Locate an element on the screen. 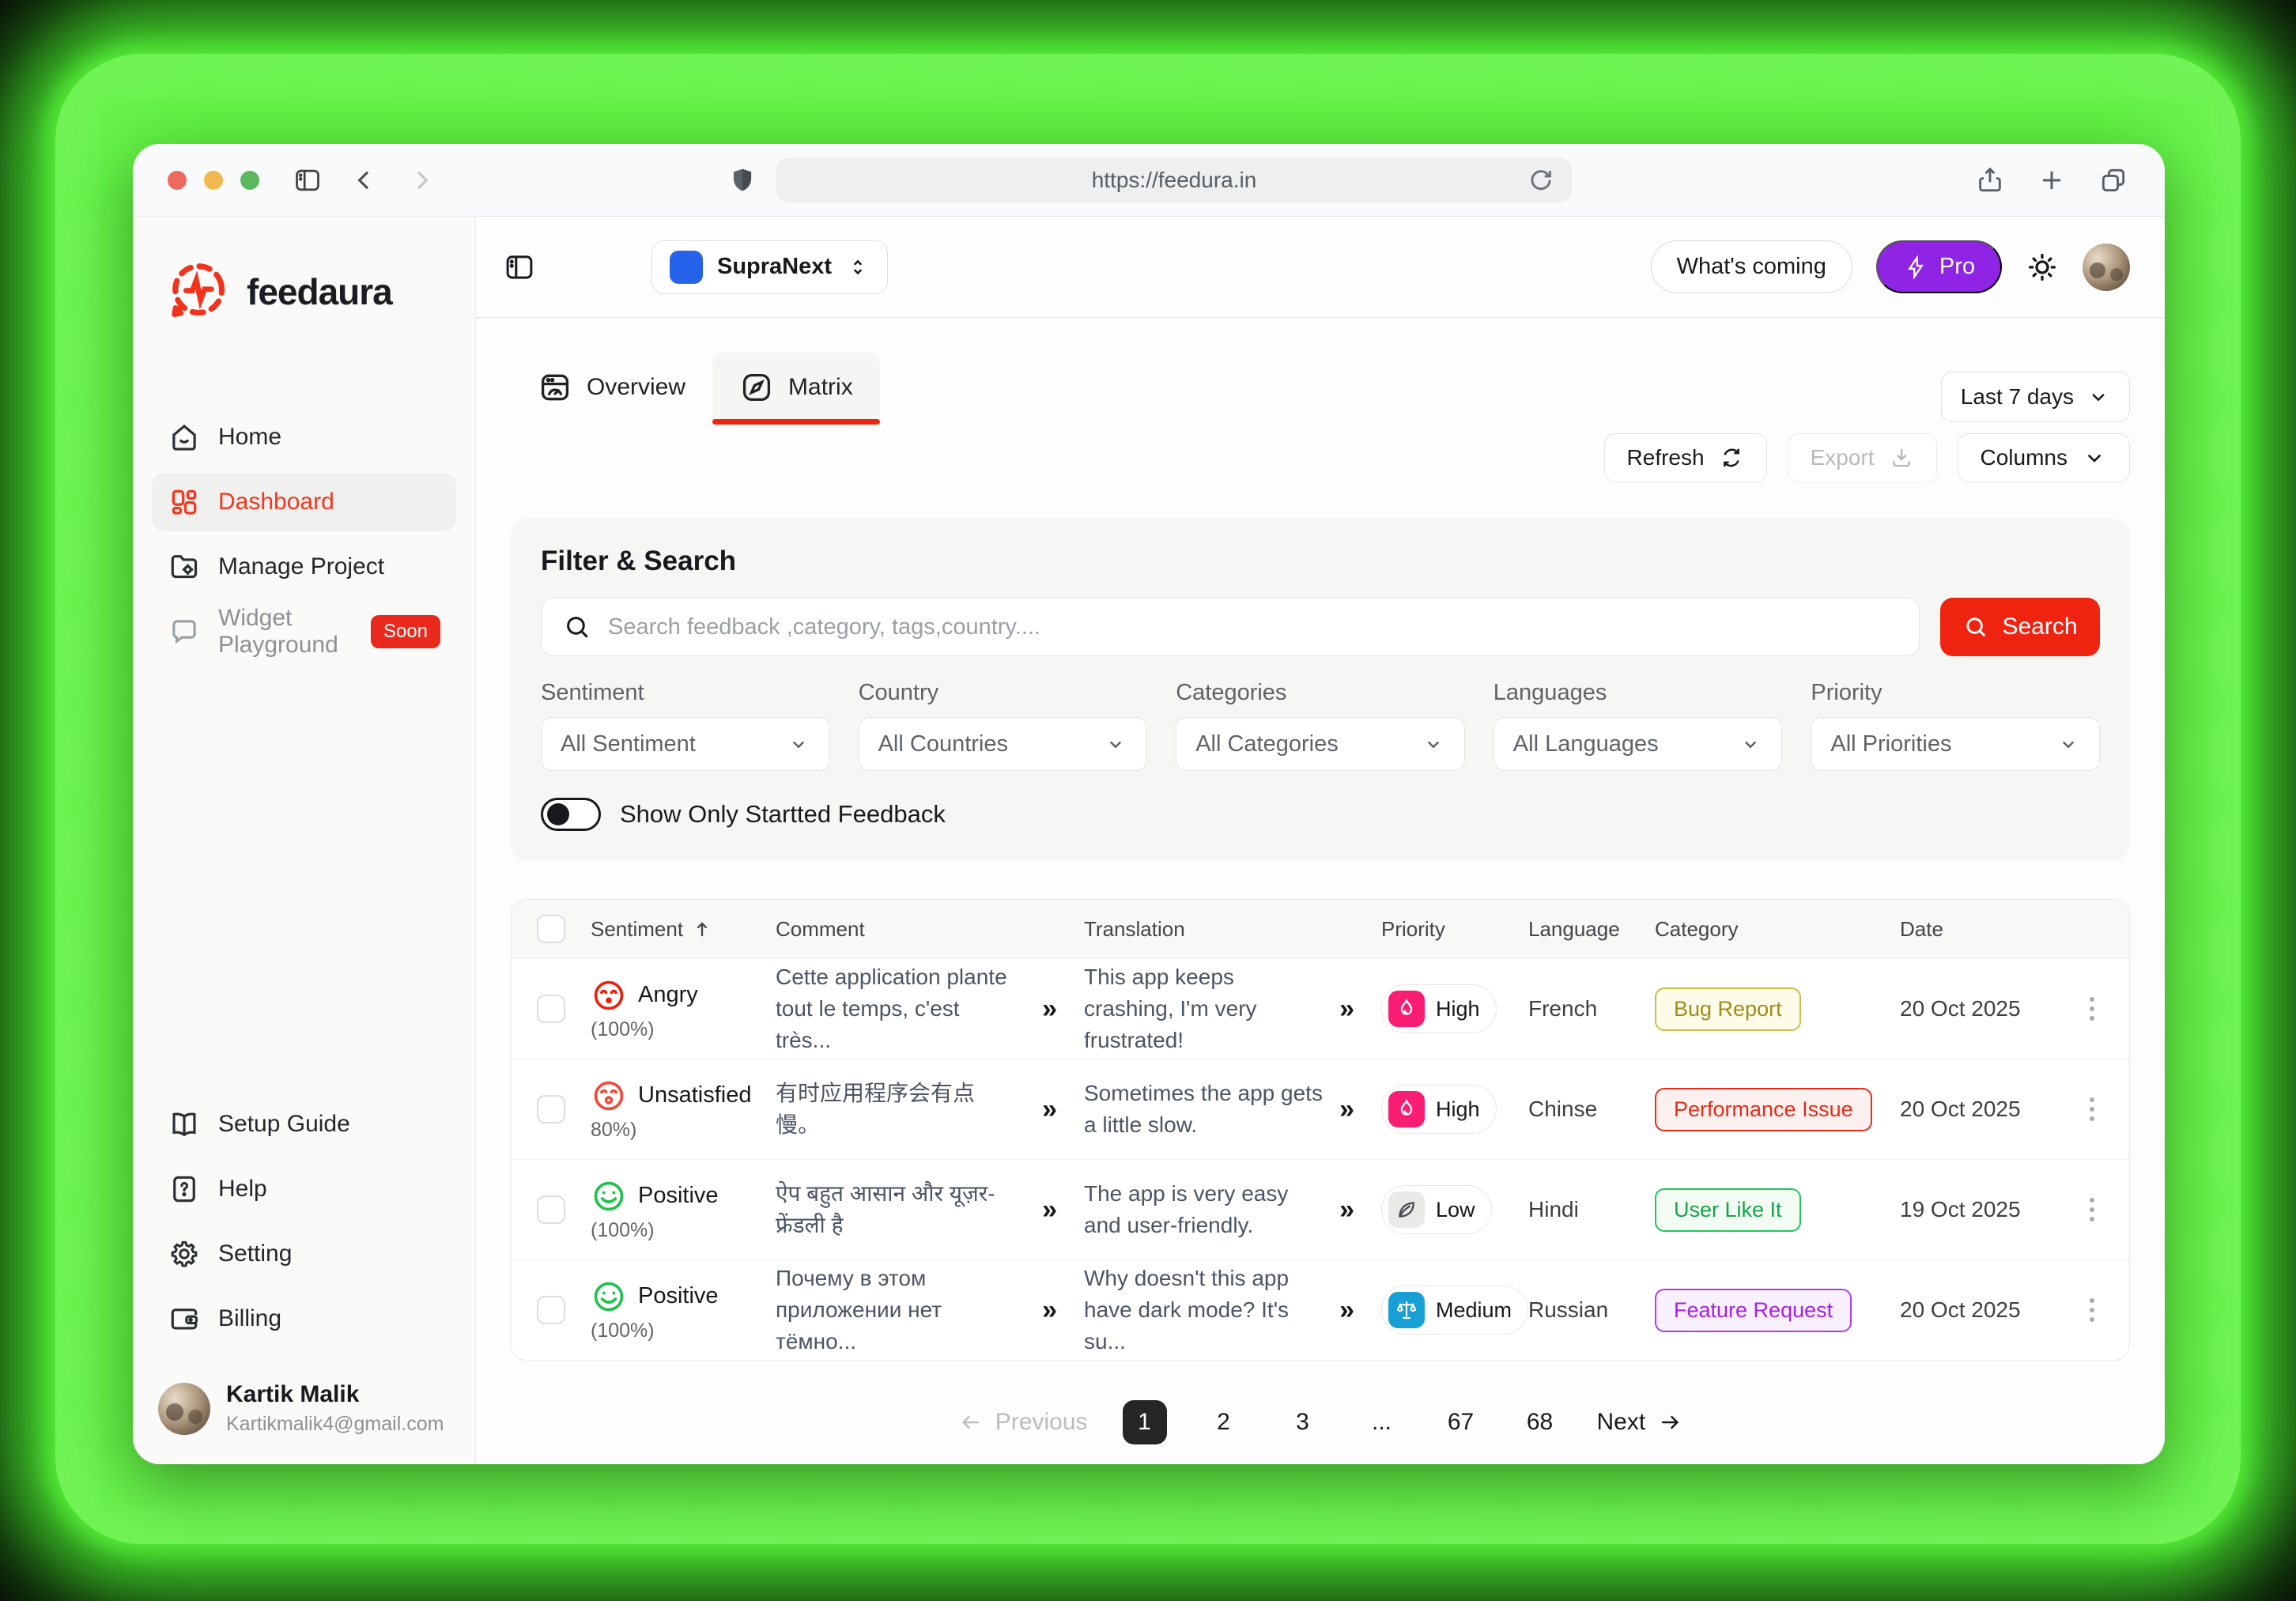 The image size is (2296, 1601). lightning-icon is located at coordinates (1915, 267).